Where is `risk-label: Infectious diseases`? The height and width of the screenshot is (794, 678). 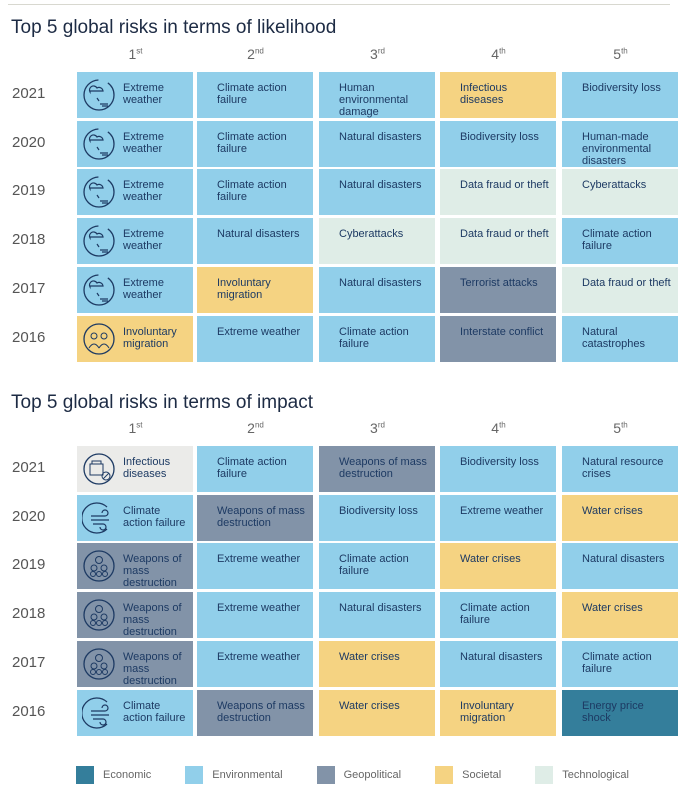
risk-label: Infectious diseases is located at coordinates (484, 94).